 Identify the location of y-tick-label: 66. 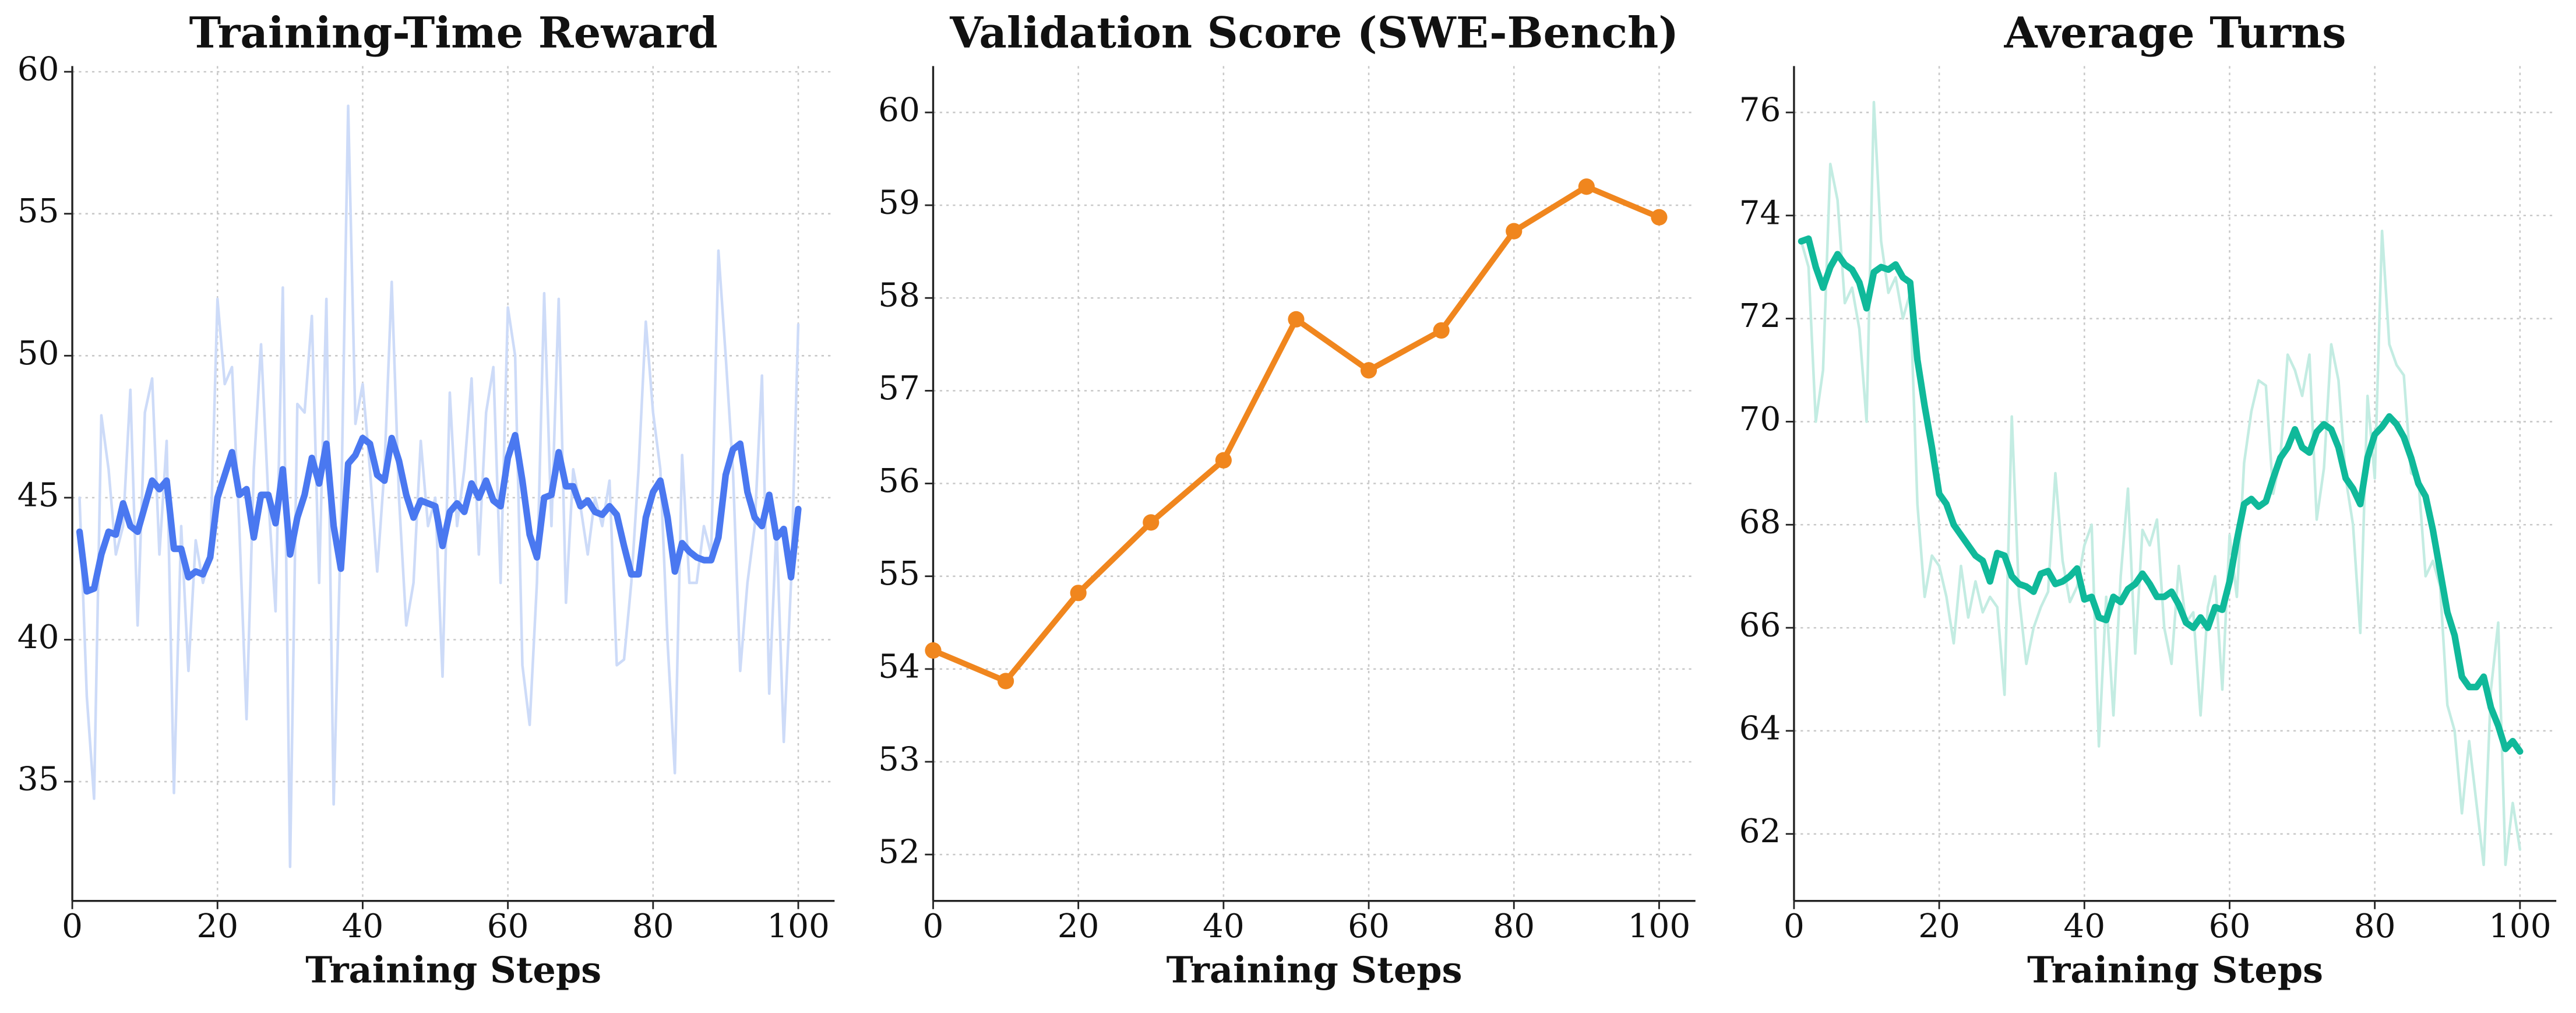
(1760, 626).